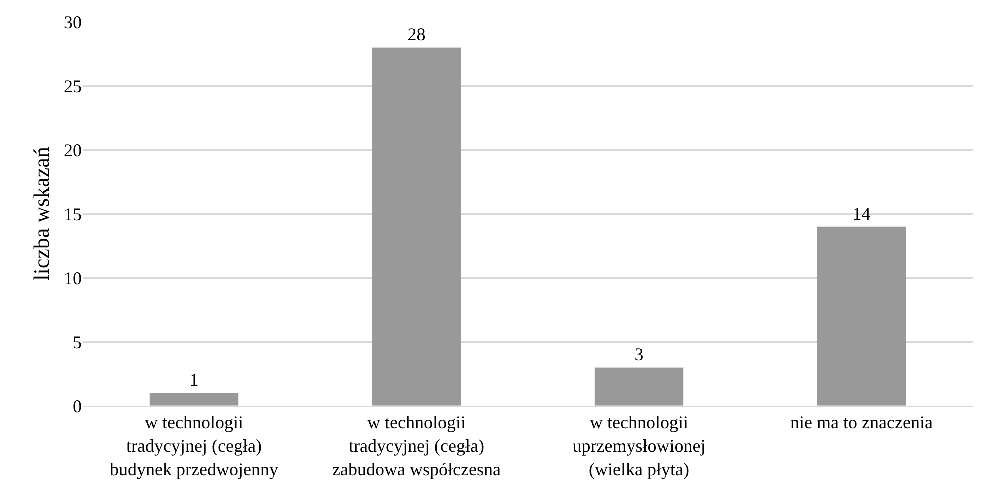 The image size is (983, 501). What do you see at coordinates (861, 214) in the screenshot?
I see `data-label: 14` at bounding box center [861, 214].